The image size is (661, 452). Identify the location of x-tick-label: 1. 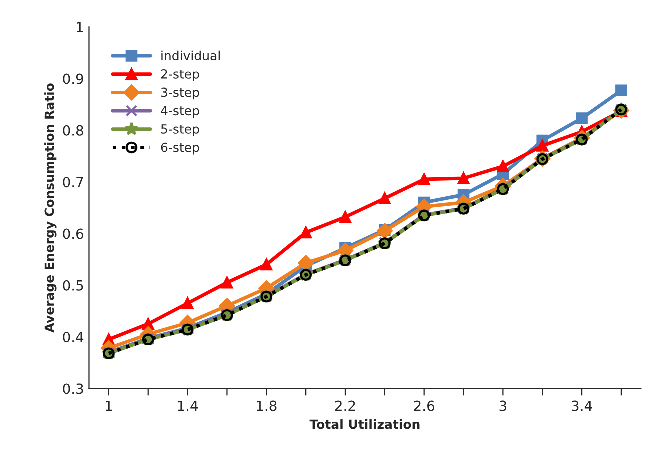
(109, 406).